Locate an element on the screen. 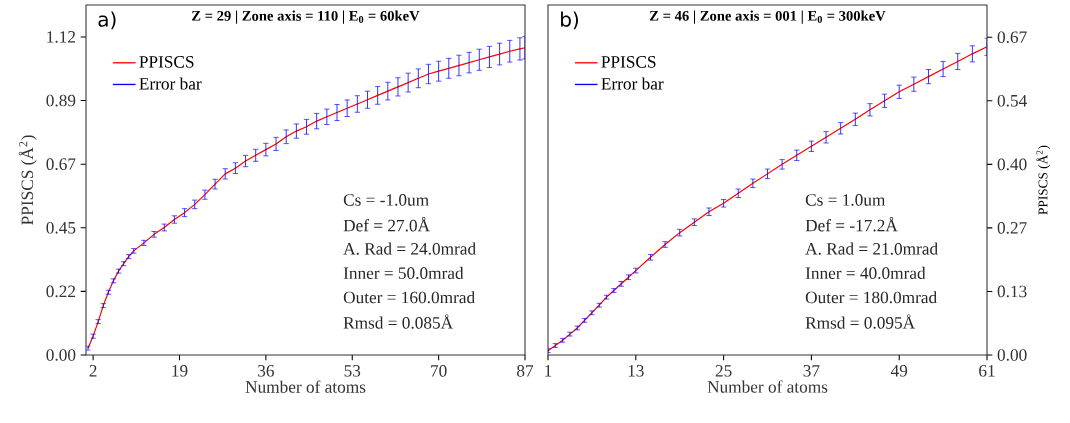  y2-tick-label: 0.00 is located at coordinates (1012, 355).